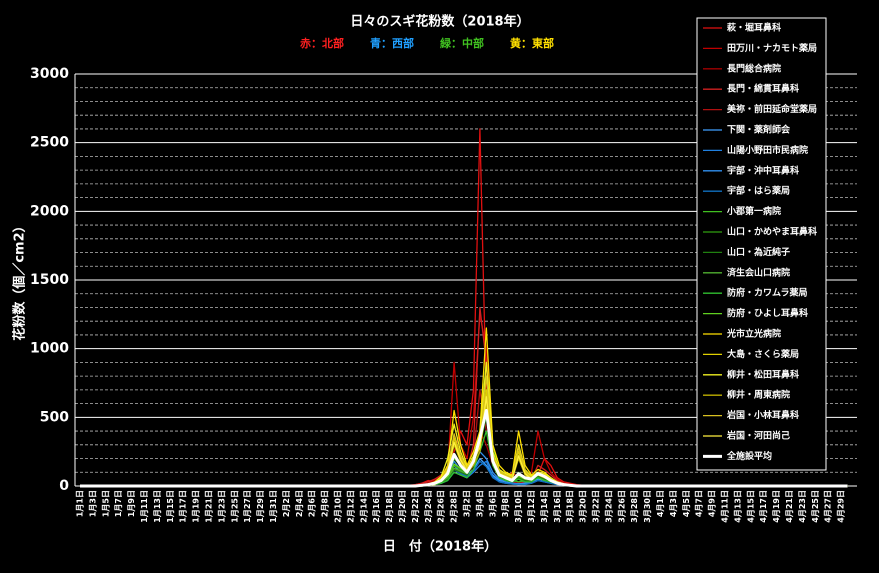  What do you see at coordinates (518, 506) in the screenshot?
I see `x-tick-label: 3月10日` at bounding box center [518, 506].